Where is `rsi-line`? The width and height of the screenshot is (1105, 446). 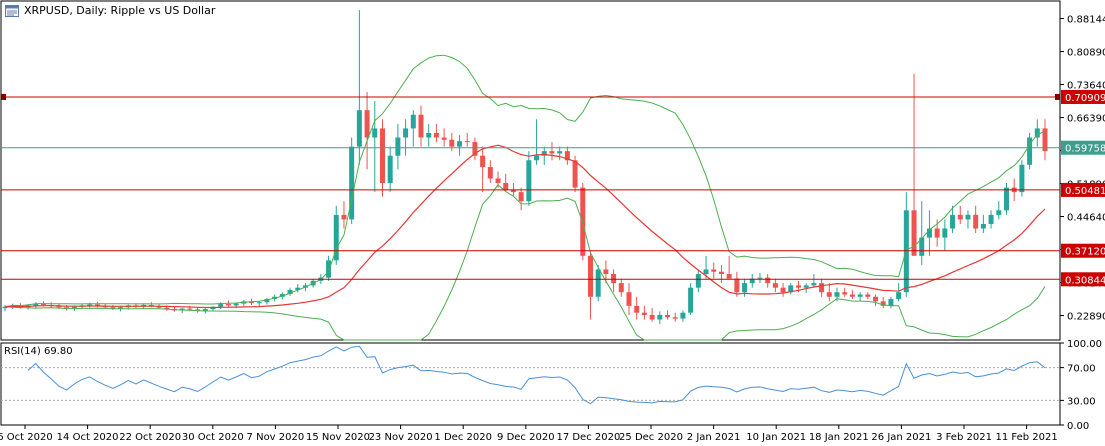 rsi-line is located at coordinates (536, 375).